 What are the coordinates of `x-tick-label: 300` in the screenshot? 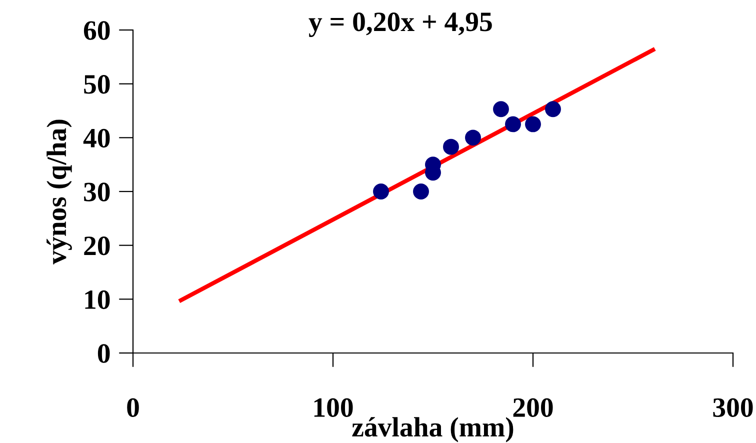 It's located at (733, 407).